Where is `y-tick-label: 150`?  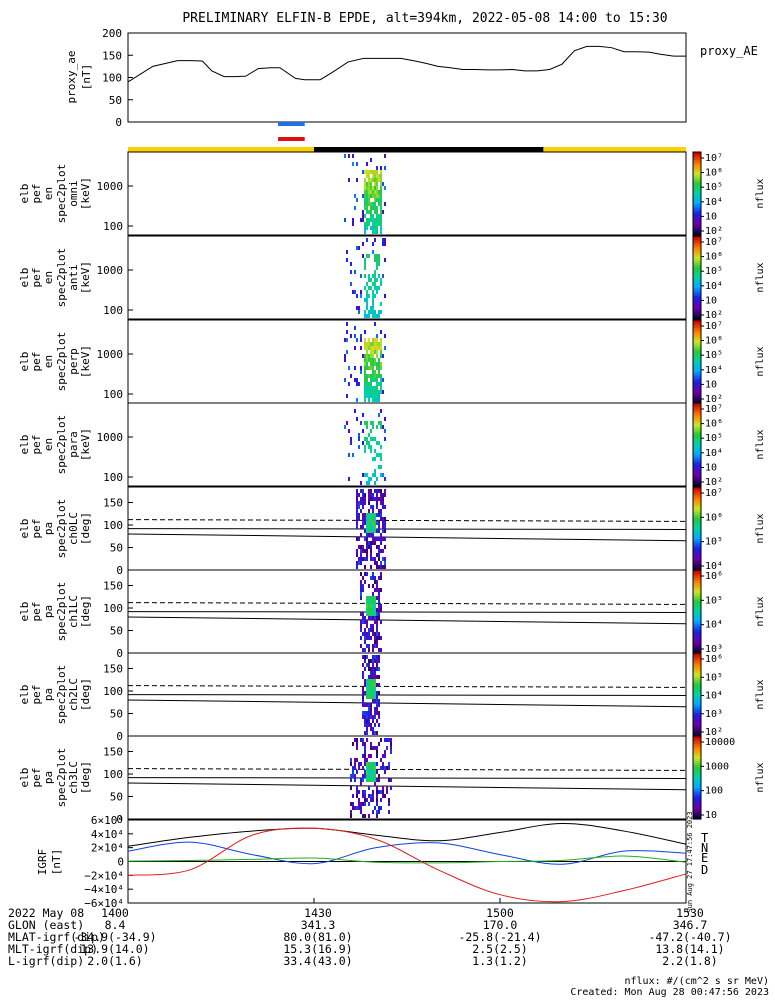 y-tick-label: 150 is located at coordinates (113, 586).